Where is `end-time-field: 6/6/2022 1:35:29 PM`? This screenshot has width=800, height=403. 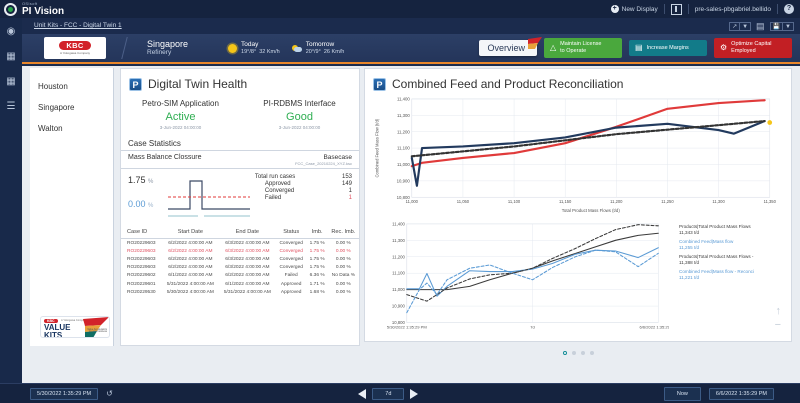 end-time-field: 6/6/2022 1:35:29 PM is located at coordinates (741, 393).